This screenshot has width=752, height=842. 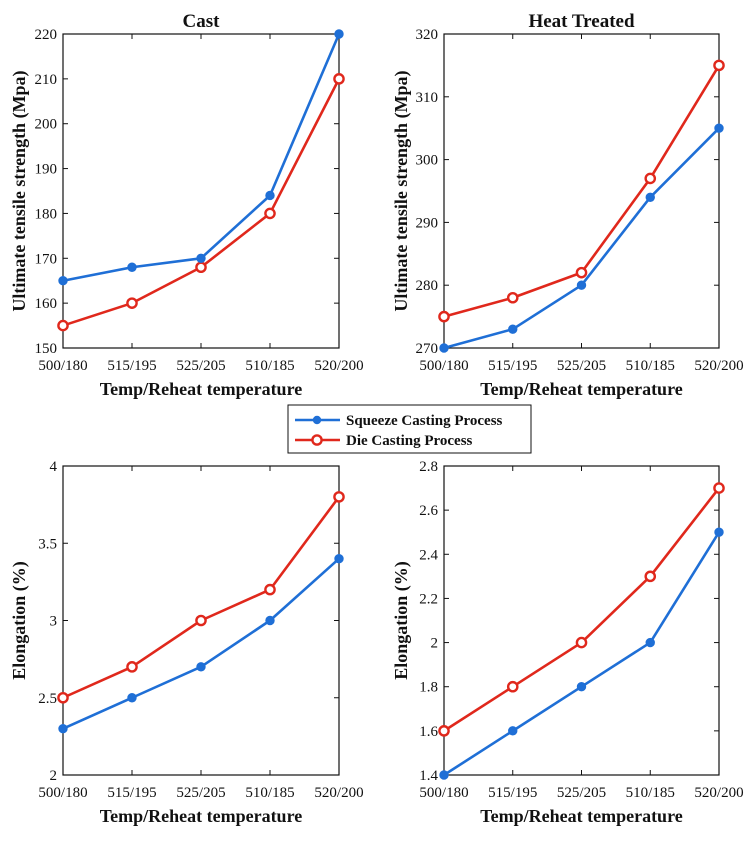 What do you see at coordinates (46, 170) in the screenshot?
I see `y-tick-label: 190` at bounding box center [46, 170].